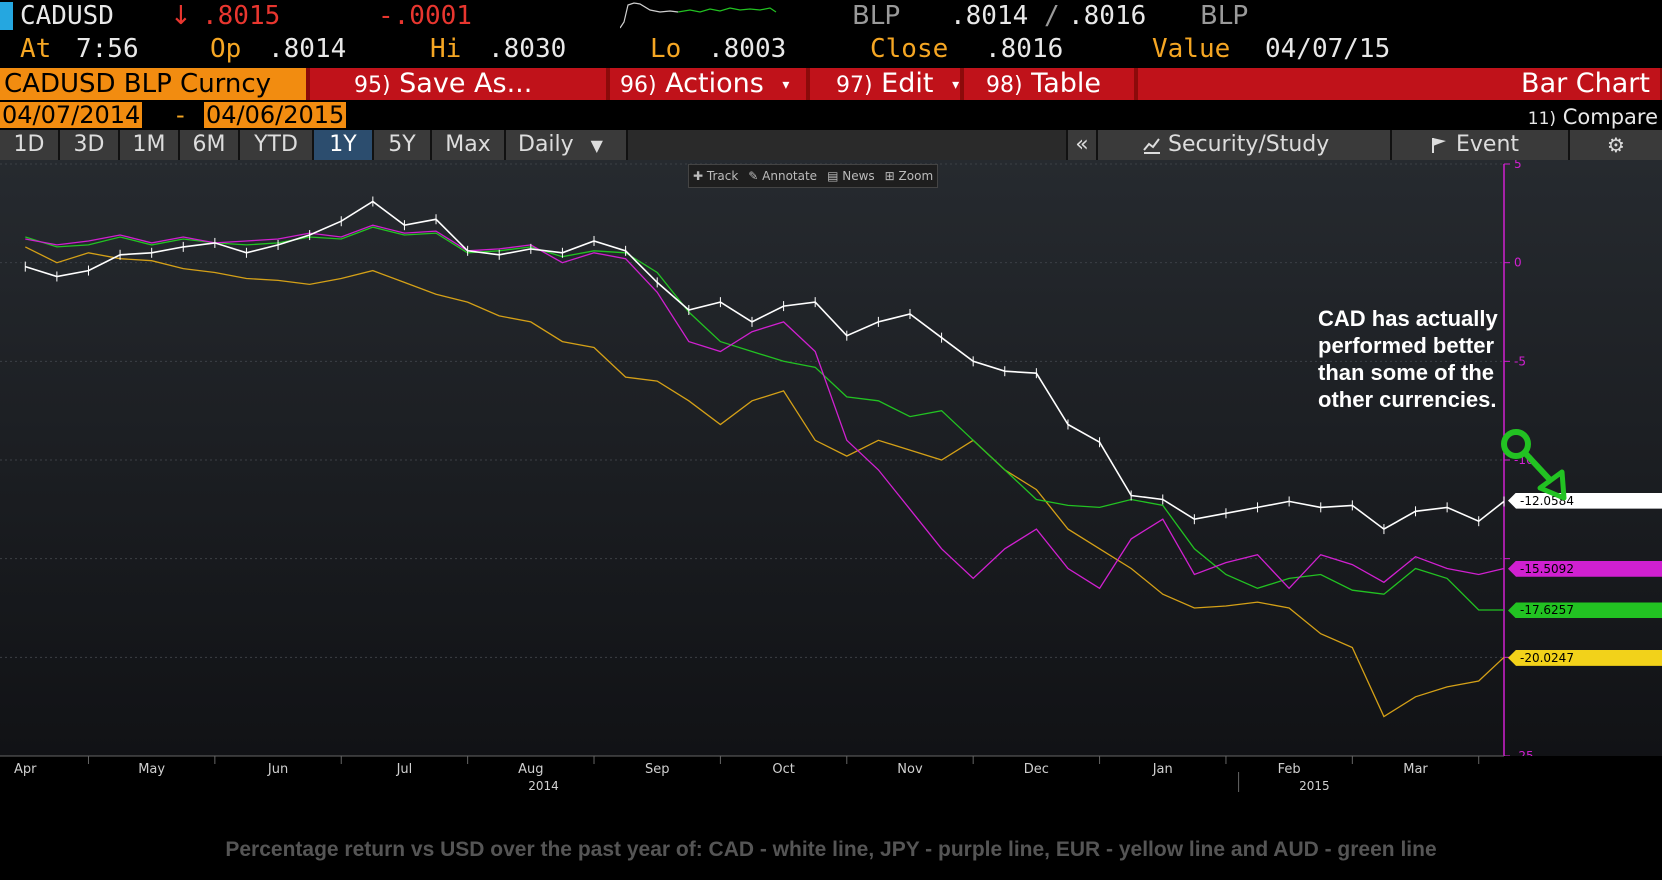 The height and width of the screenshot is (880, 1662). I want to click on event-label: Event, so click(1488, 144).